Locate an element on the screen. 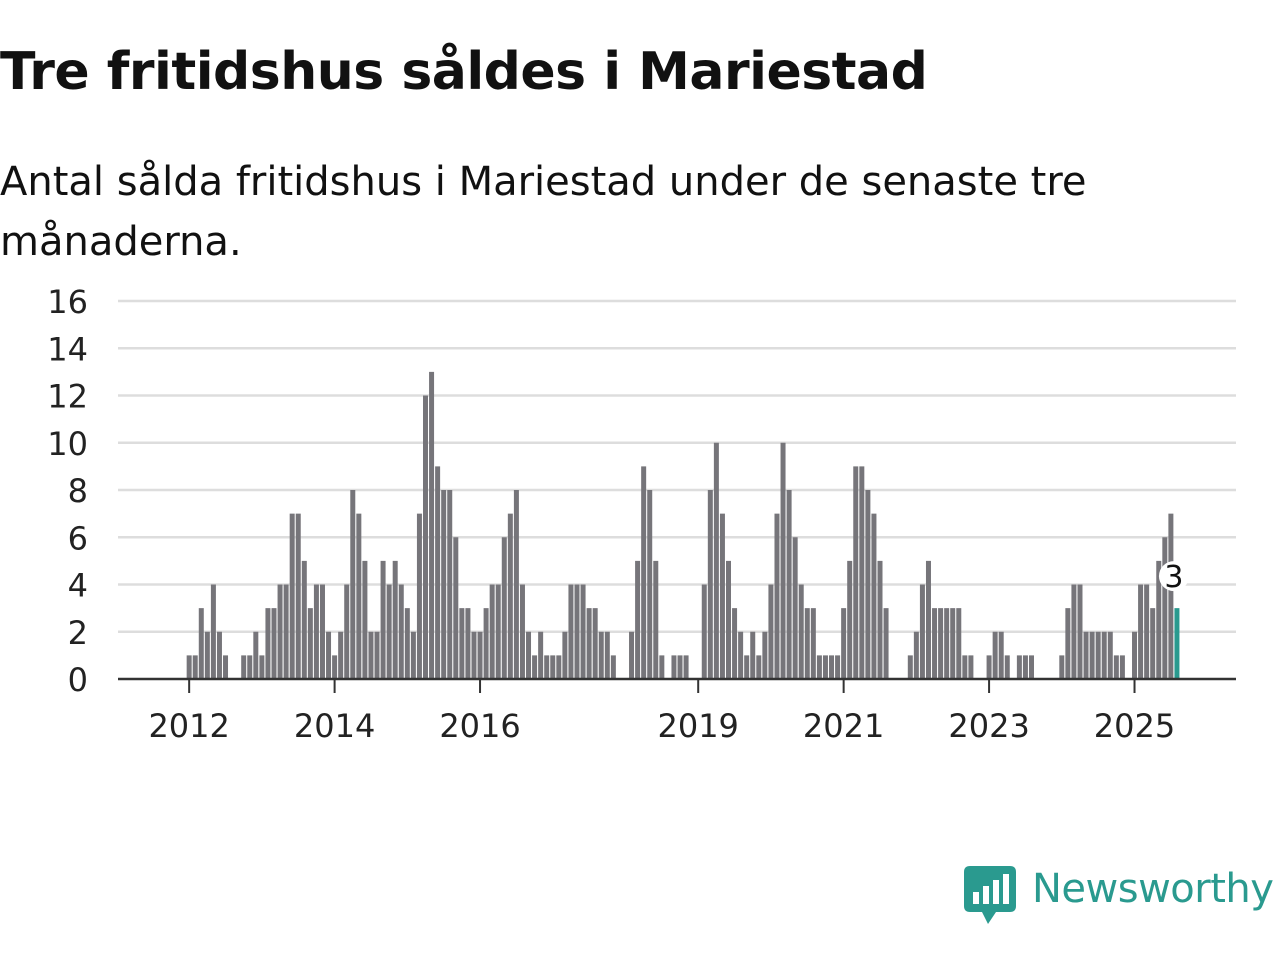  highlight-label: 3 is located at coordinates (1173, 577).